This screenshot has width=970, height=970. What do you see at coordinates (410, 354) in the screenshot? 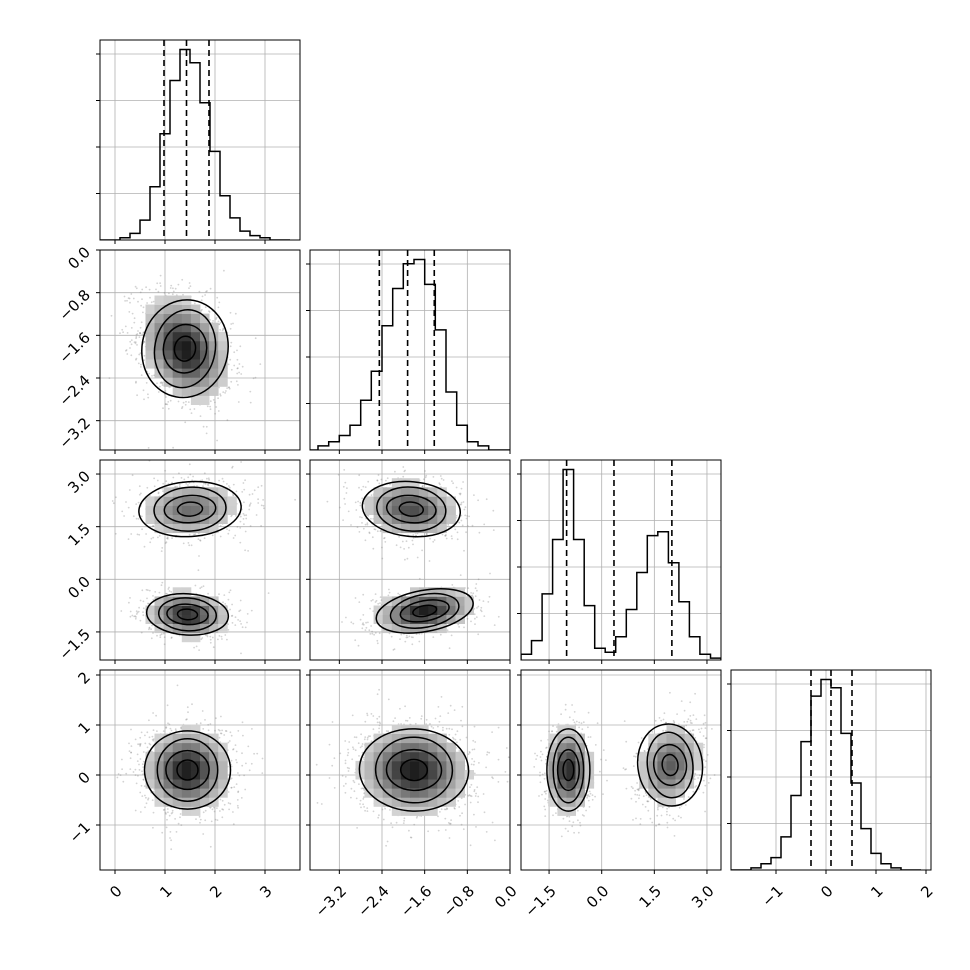
I see `histogram-step` at bounding box center [410, 354].